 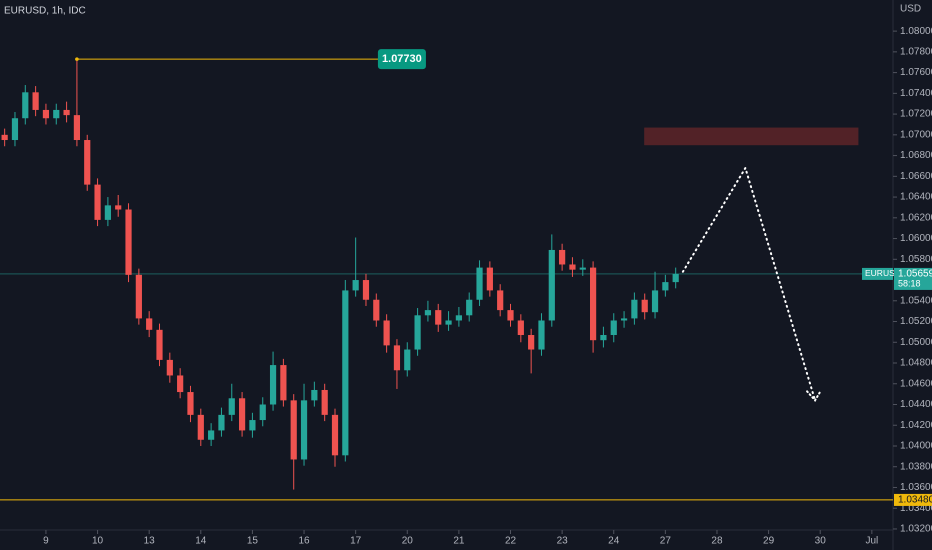 What do you see at coordinates (916, 134) in the screenshot?
I see `y-tick-label: 1.07000` at bounding box center [916, 134].